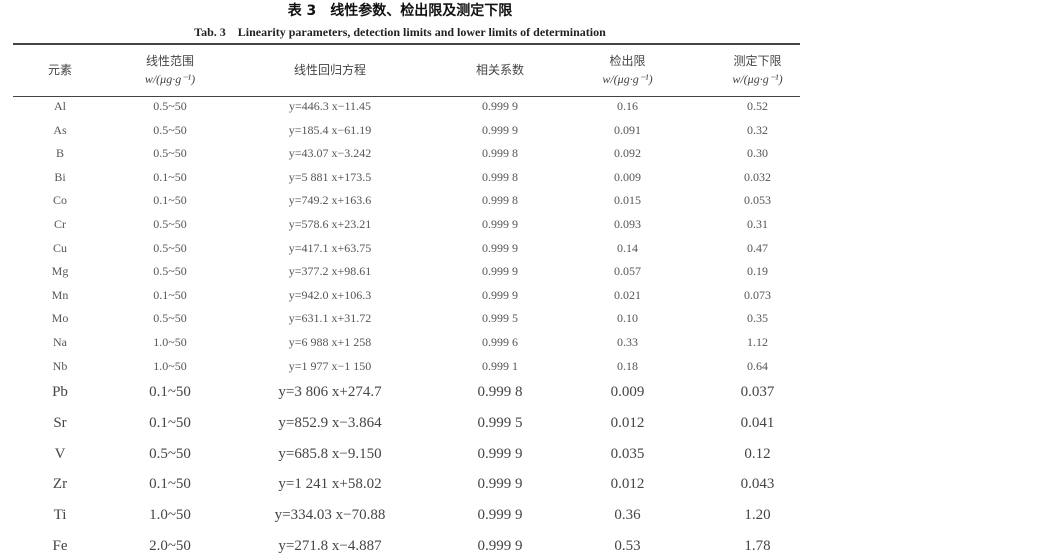 Image resolution: width=1056 pixels, height=560 pixels. I want to click on table-row: Pb 0.1~50 y=3 806 x+274.7 0.999 8 0.009 0.037, so click(410, 394).